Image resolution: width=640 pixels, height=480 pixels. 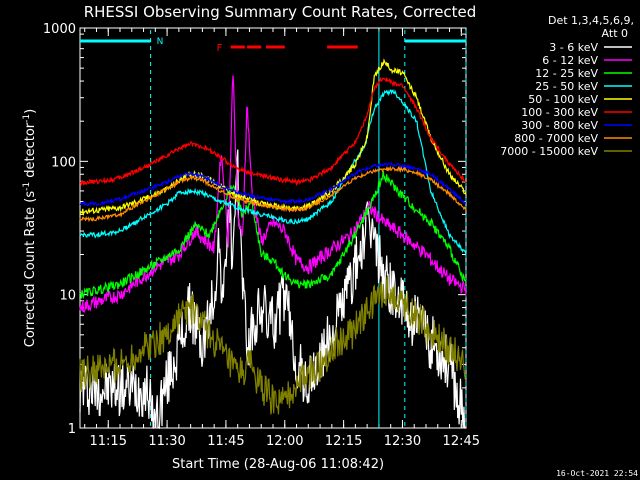 What do you see at coordinates (72, 429) in the screenshot?
I see `y-tick-label: 1` at bounding box center [72, 429].